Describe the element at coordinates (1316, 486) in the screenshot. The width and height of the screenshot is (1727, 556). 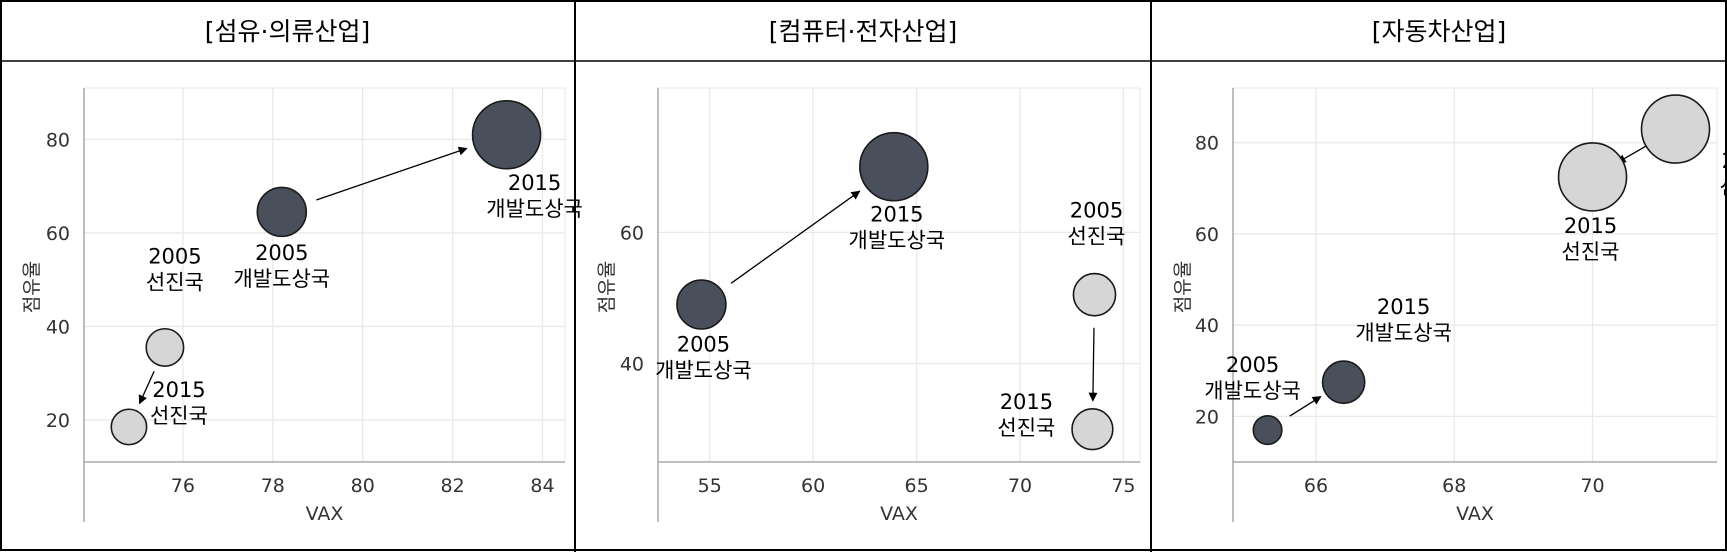
I see `x-tick-label: 66` at that location.